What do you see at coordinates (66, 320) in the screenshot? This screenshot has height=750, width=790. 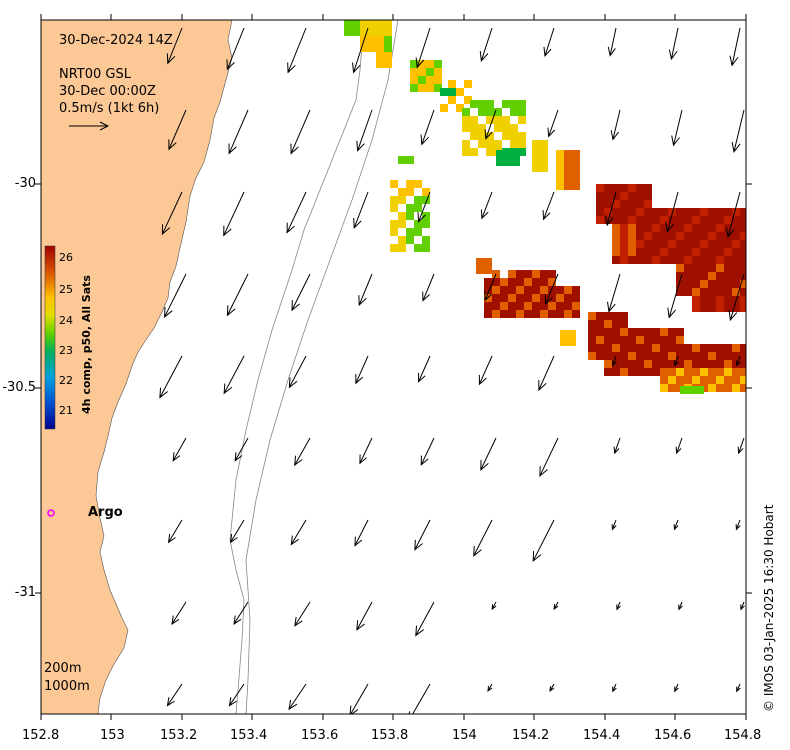 I see `colorbar-tick: 24` at bounding box center [66, 320].